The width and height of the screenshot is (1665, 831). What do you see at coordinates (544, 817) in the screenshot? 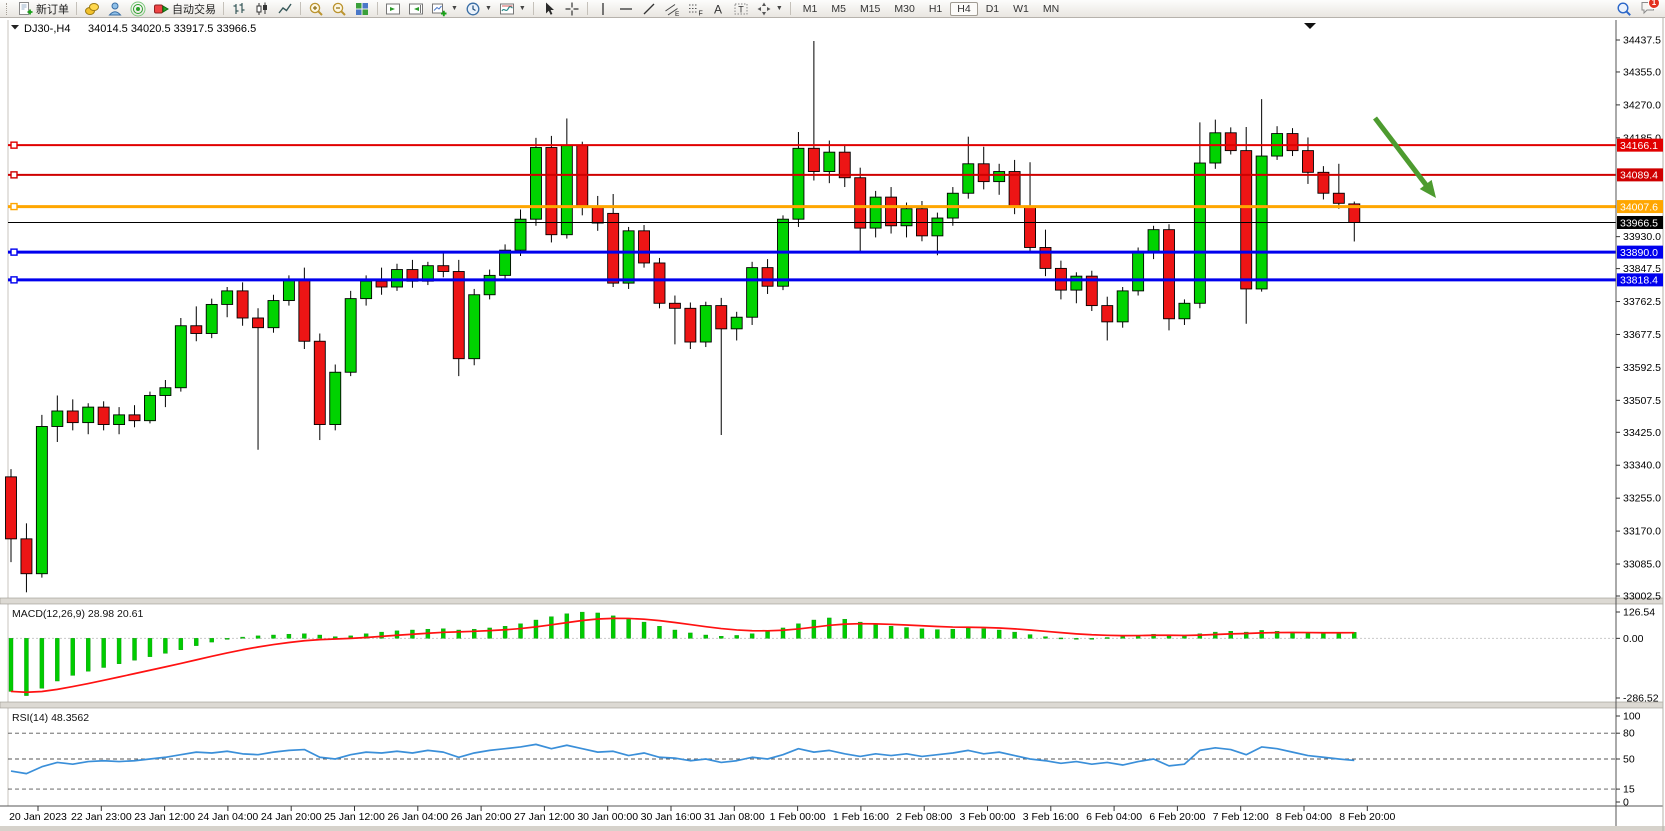
I see `time-label: 27 Jan 12:00` at bounding box center [544, 817].